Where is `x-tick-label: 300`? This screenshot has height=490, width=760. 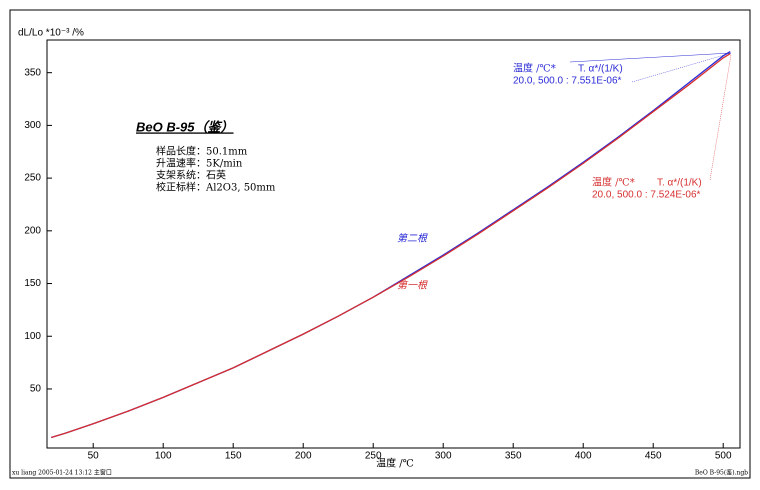 x-tick-label: 300 is located at coordinates (443, 456).